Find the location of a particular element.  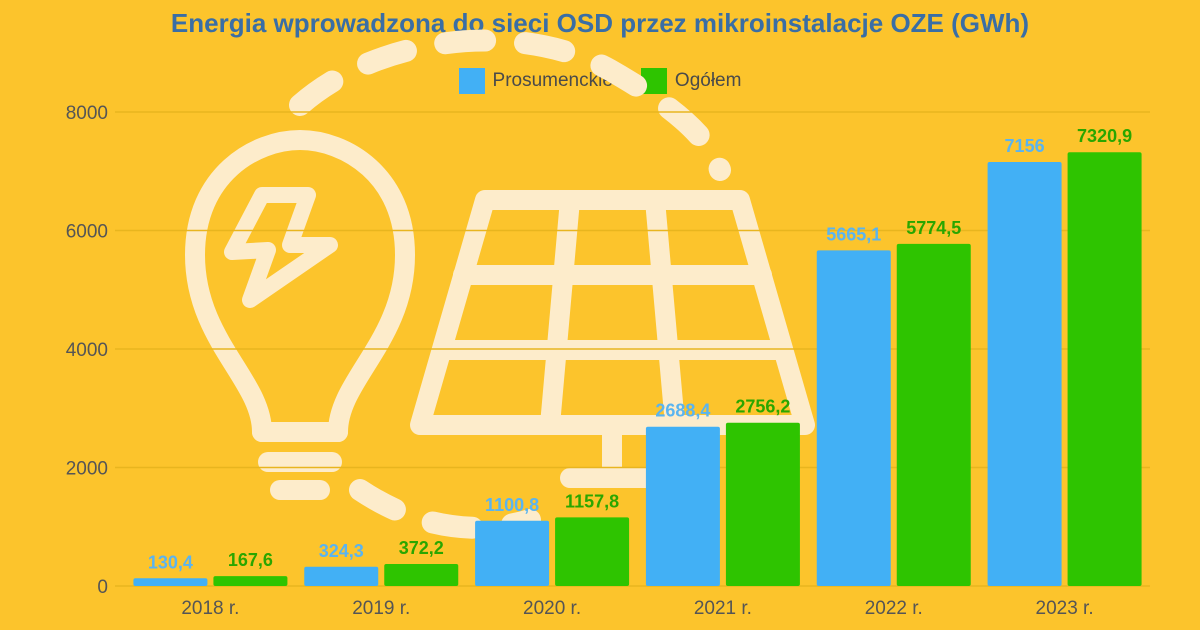

bar-ogółem-1 is located at coordinates (421, 574).